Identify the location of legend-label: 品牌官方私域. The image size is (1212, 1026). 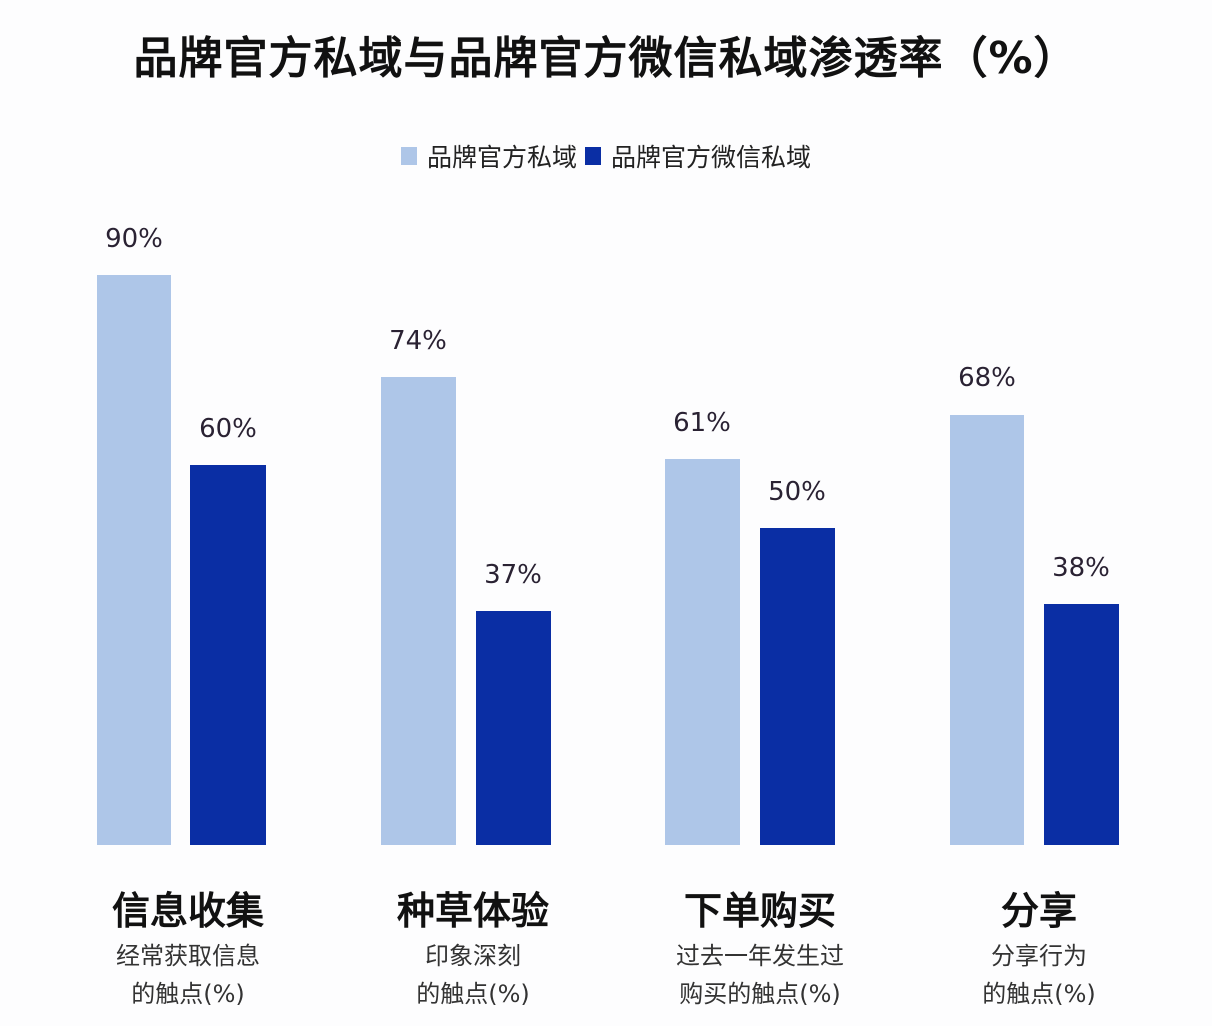
(501, 157).